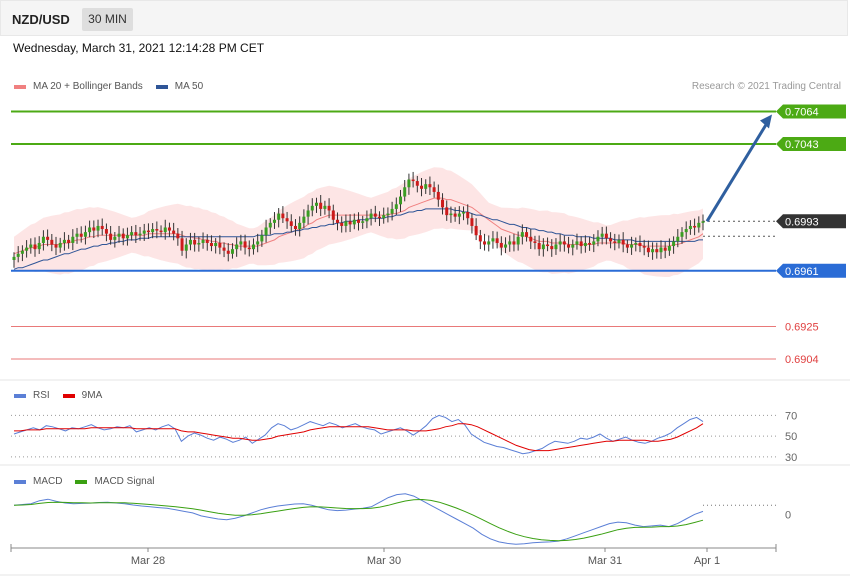  What do you see at coordinates (424, 18) in the screenshot?
I see `header-bar: NZD/USD 30 MIN` at bounding box center [424, 18].